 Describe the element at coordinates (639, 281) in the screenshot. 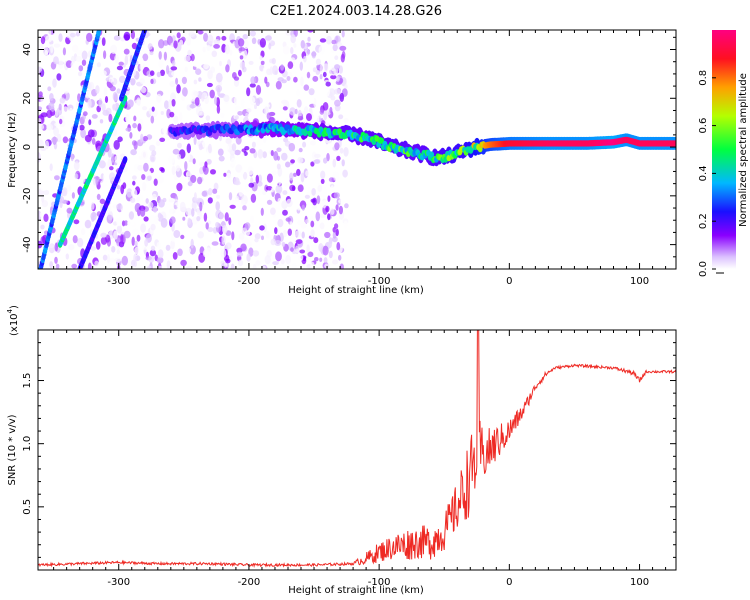

I see `x-tick-label: 100` at that location.